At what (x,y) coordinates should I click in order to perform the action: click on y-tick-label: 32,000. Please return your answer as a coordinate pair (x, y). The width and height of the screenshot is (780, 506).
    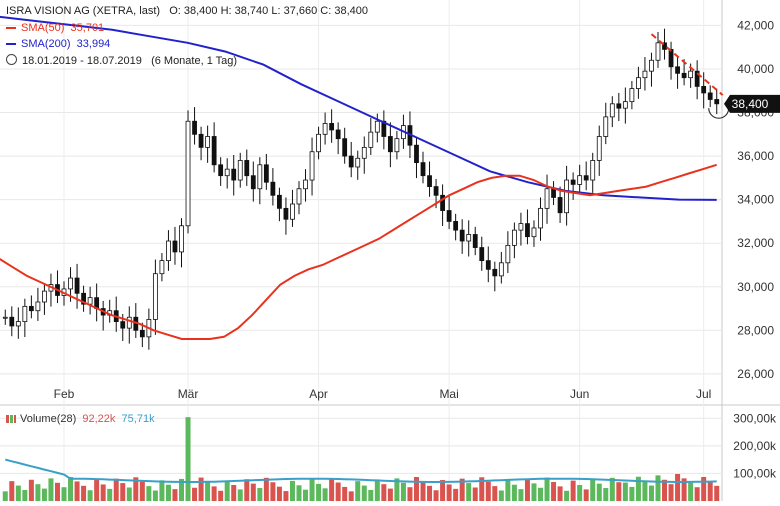
    Looking at the image, I should click on (755, 243).